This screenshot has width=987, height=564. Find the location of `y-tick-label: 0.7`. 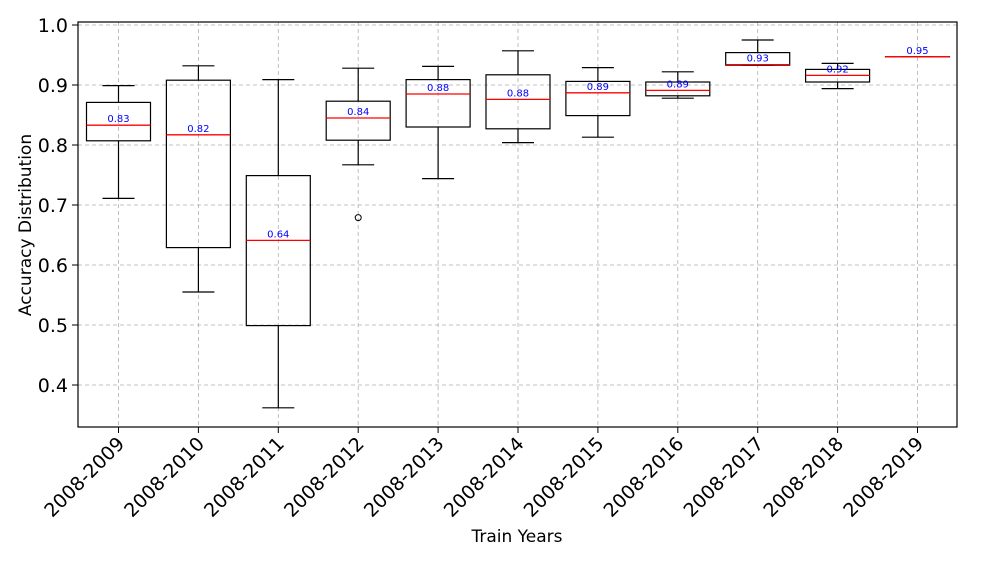

y-tick-label: 0.7 is located at coordinates (53, 206).